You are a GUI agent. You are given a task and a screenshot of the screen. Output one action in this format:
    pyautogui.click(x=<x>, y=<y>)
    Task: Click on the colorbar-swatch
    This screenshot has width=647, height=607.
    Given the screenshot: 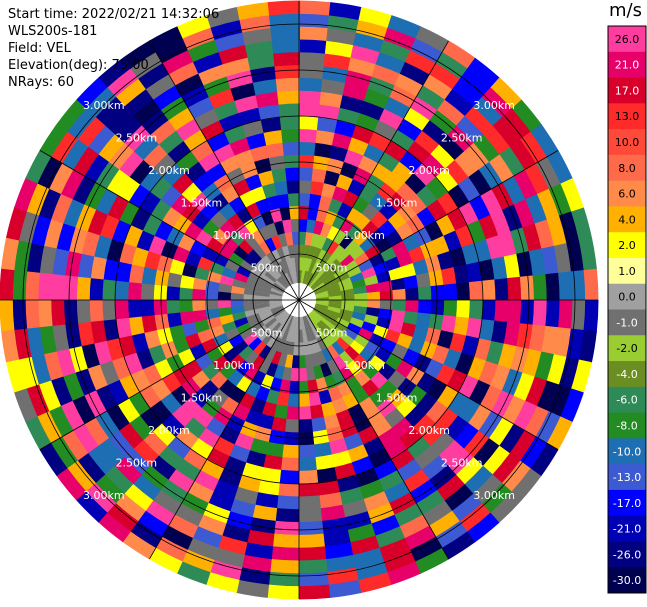 What is the action you would take?
    pyautogui.click(x=627, y=425)
    